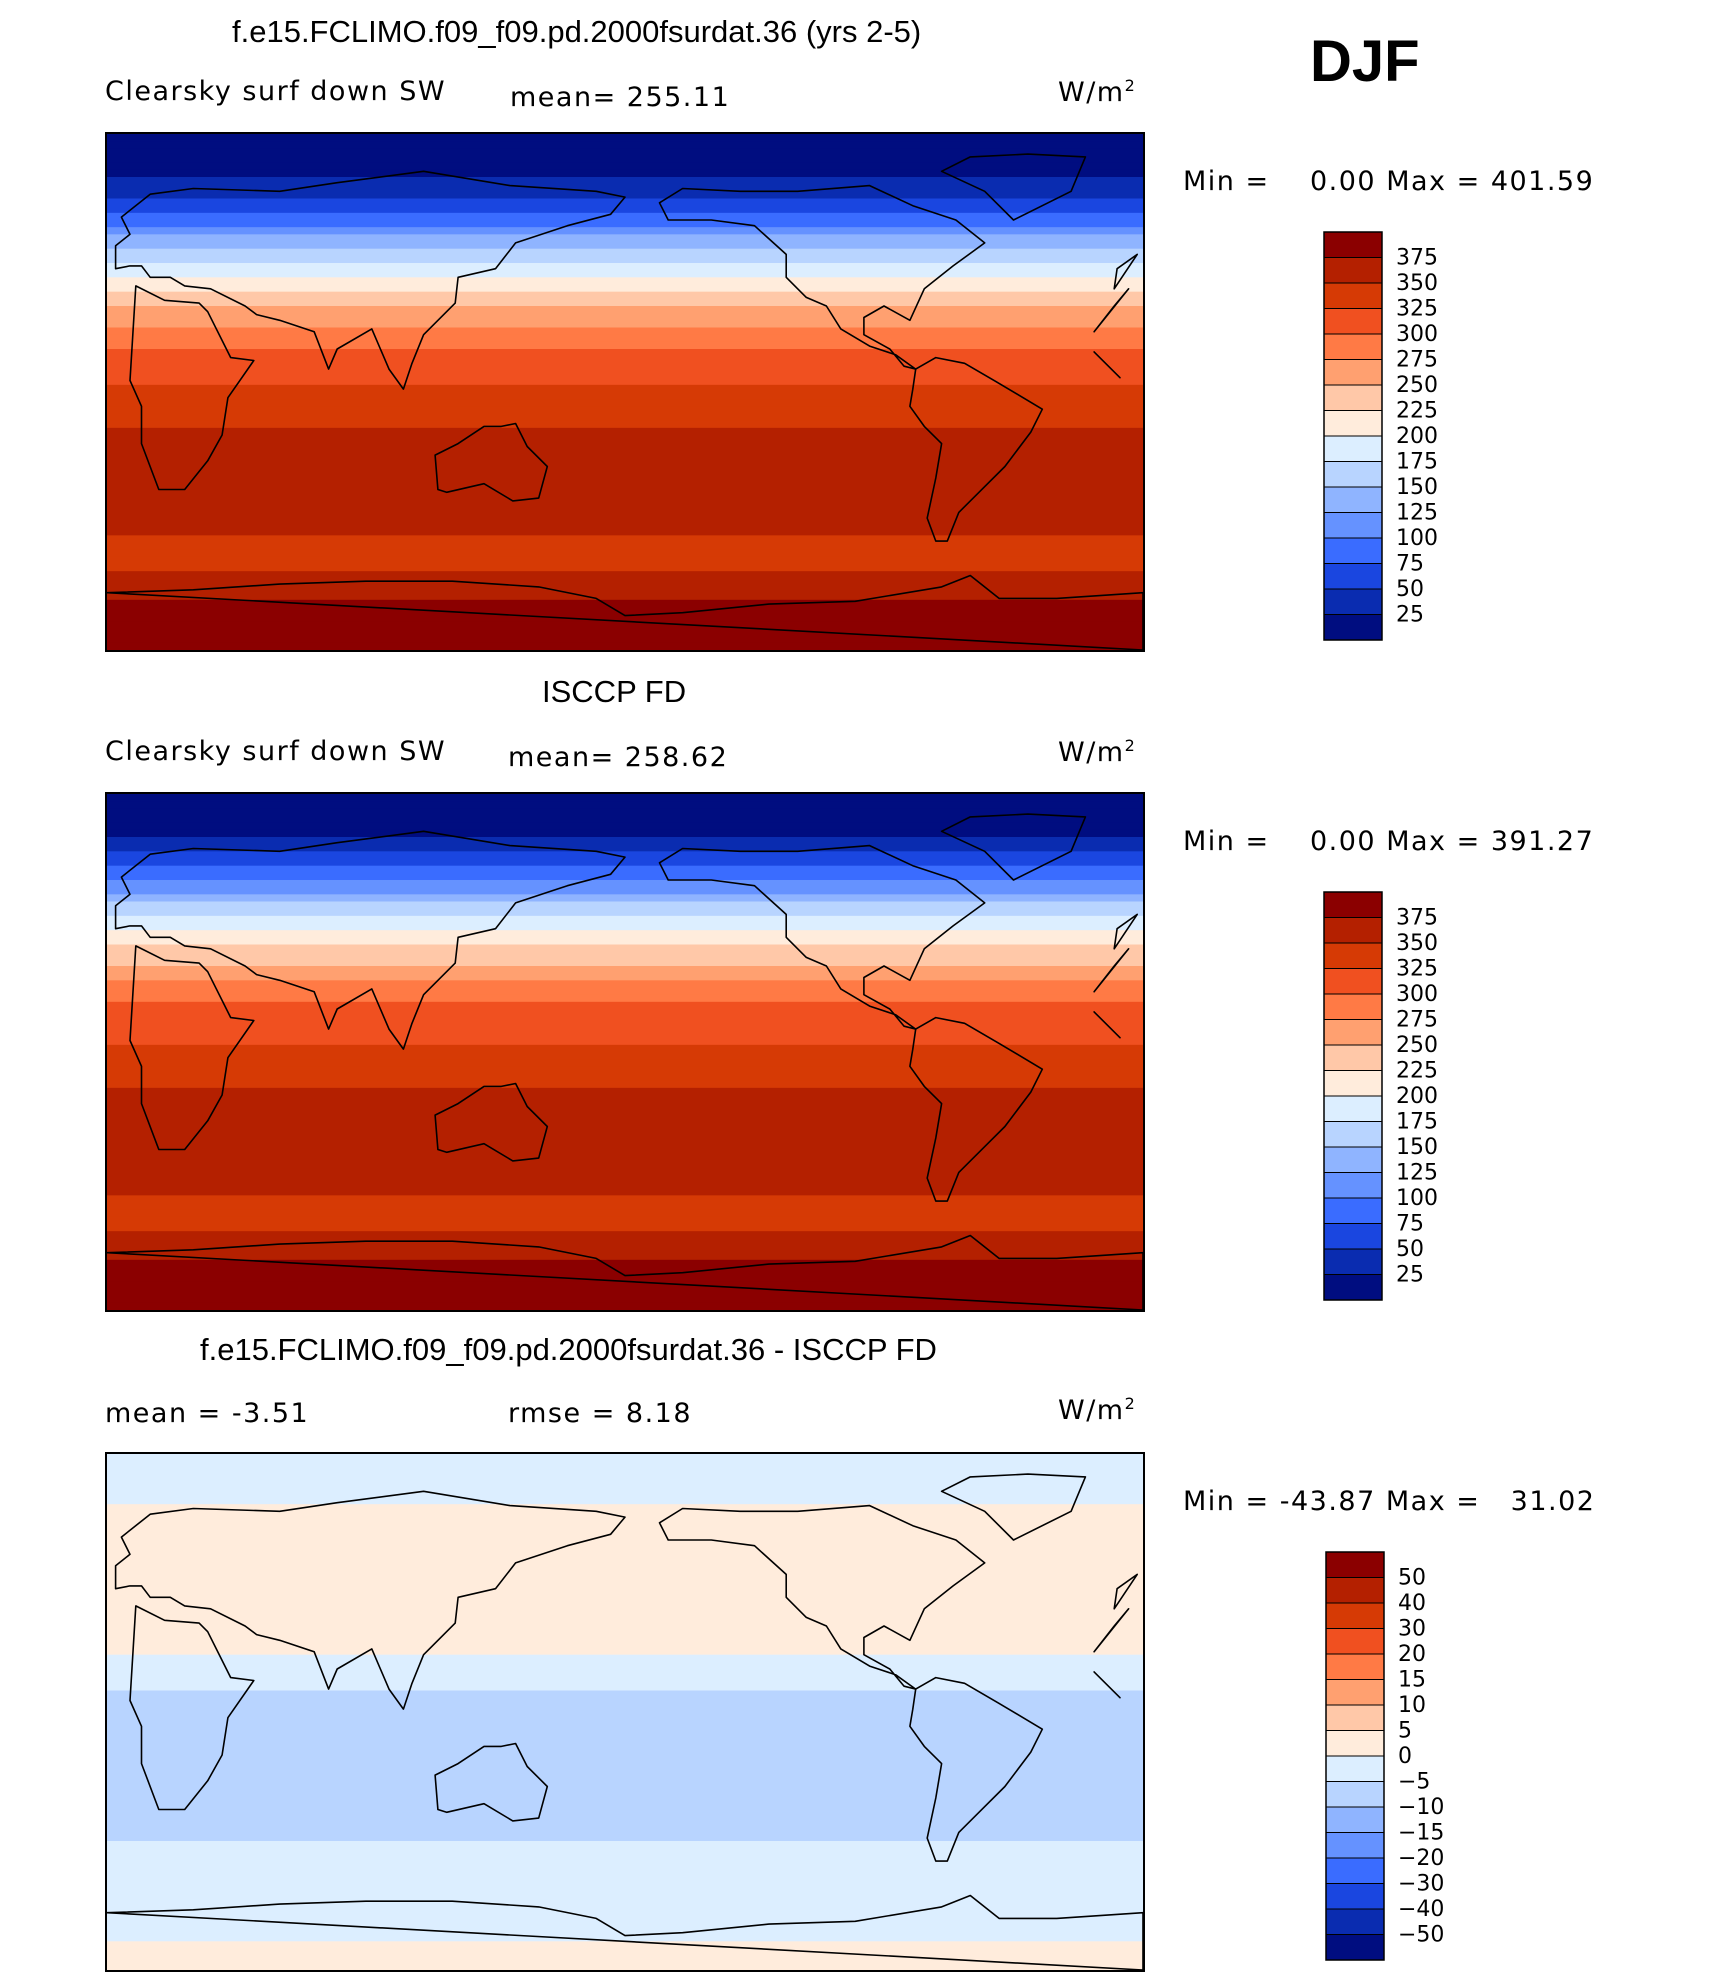  What do you see at coordinates (1414, 1782) in the screenshot?
I see `colorbar-tick-label: −5` at bounding box center [1414, 1782].